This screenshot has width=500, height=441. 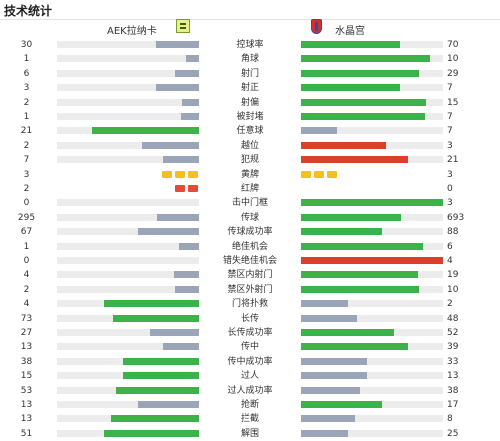 I want to click on stat-row: 73 长传 48, so click(x=250, y=319).